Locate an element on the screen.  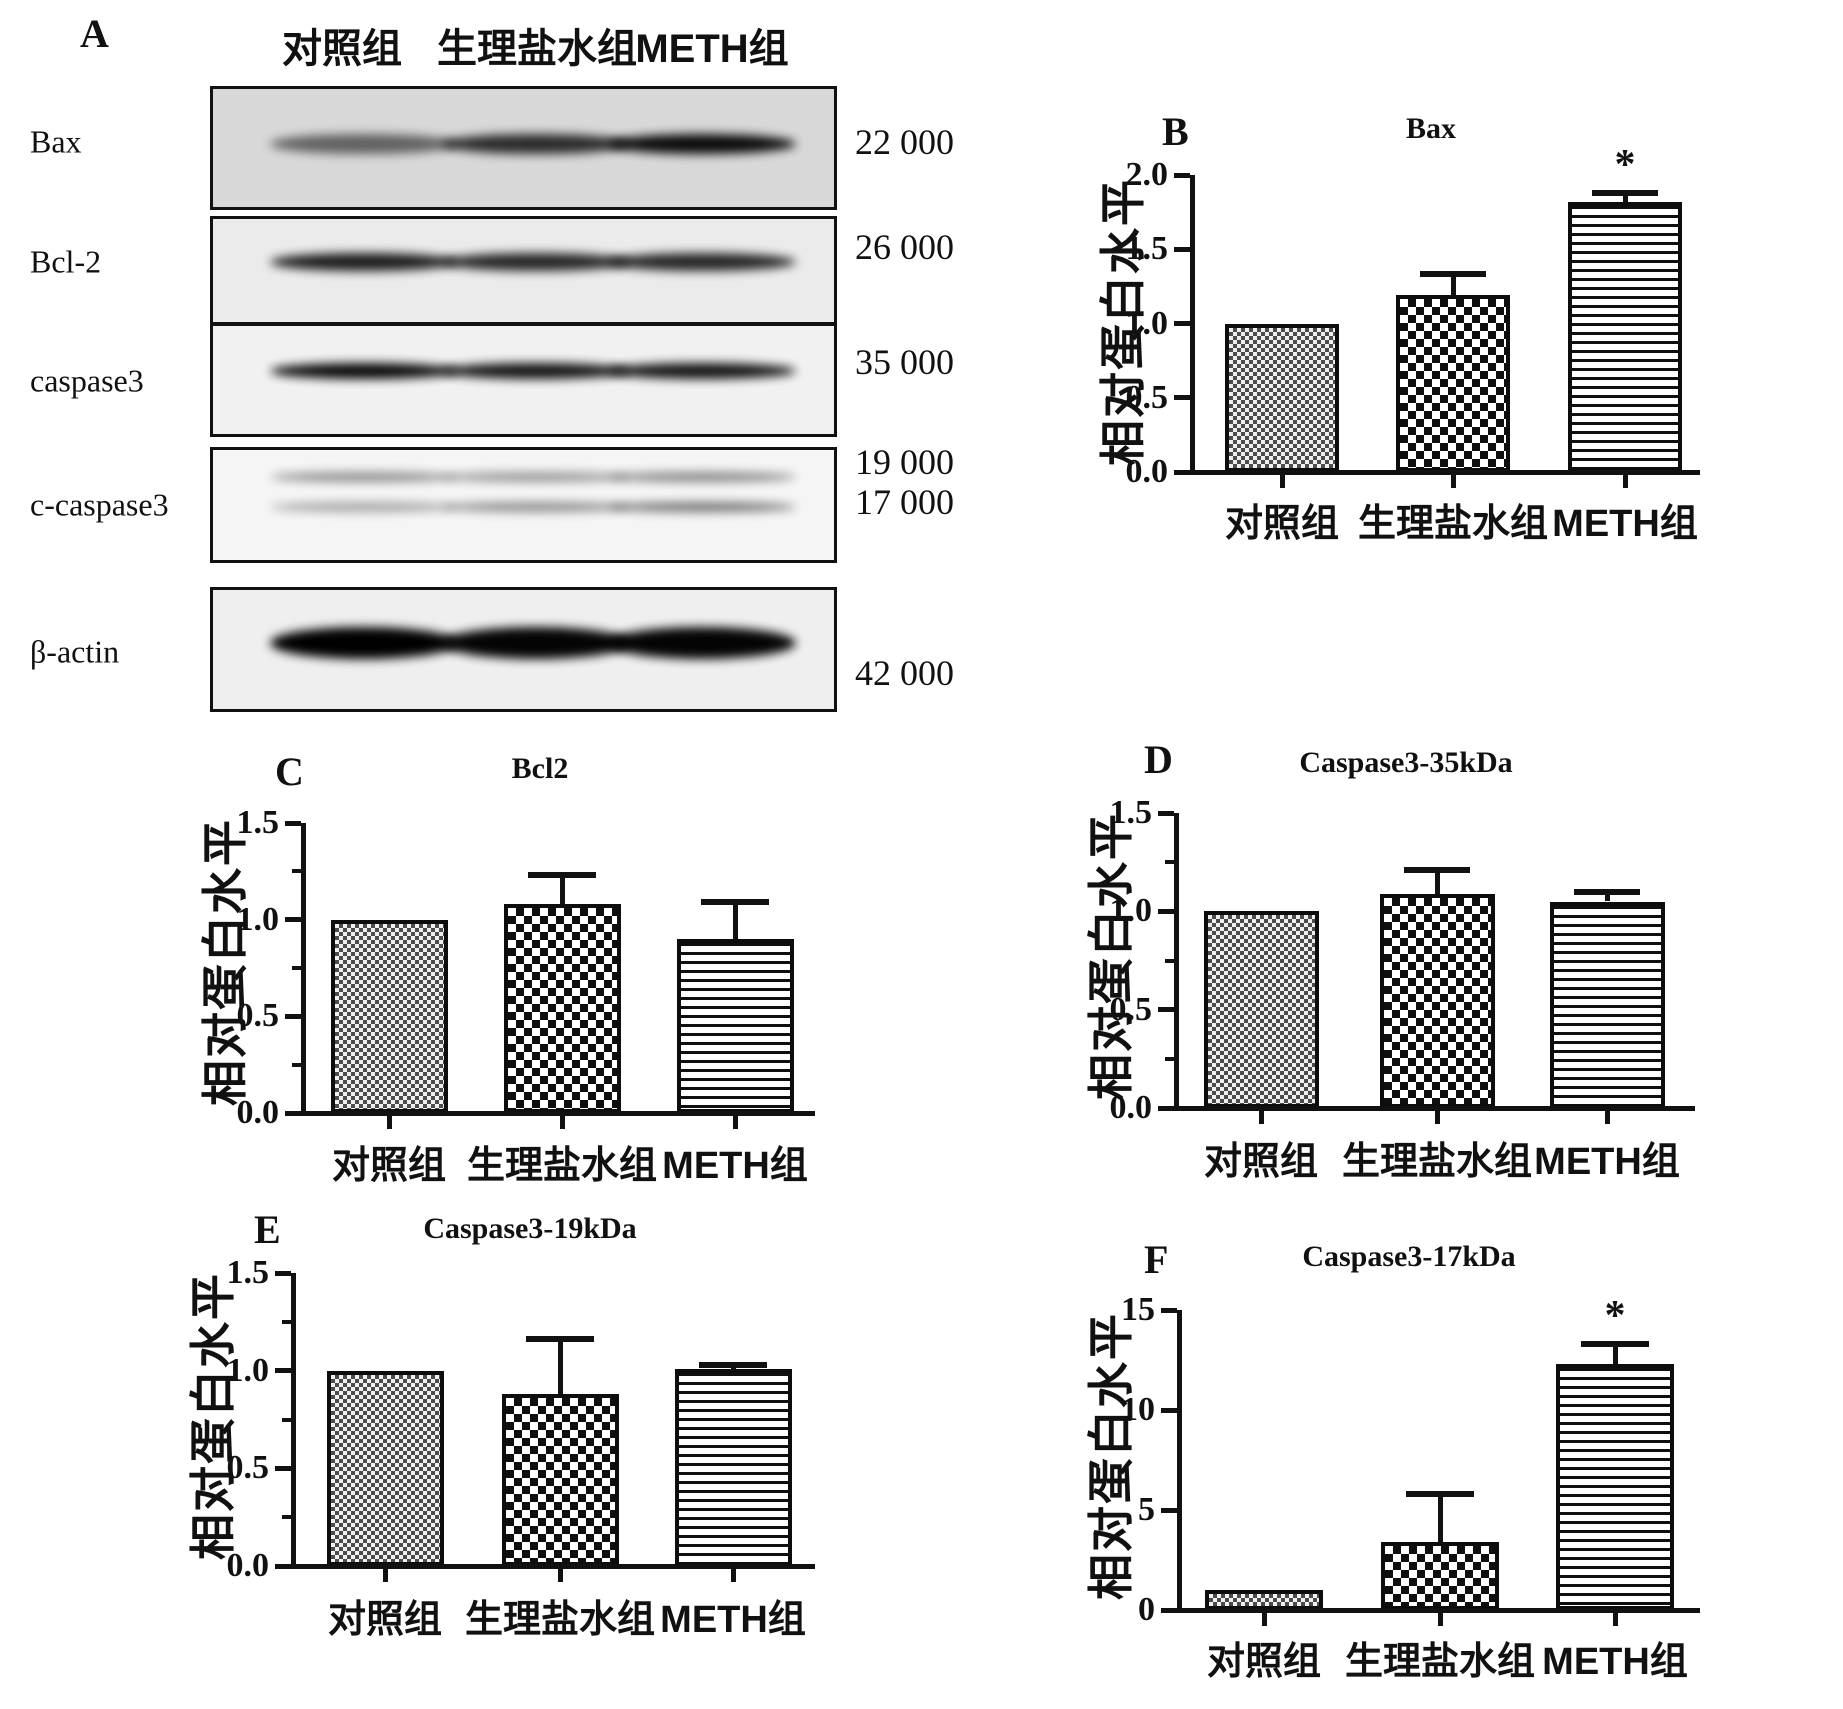
lane-header: 生理盐水组 is located at coordinates (537, 49).